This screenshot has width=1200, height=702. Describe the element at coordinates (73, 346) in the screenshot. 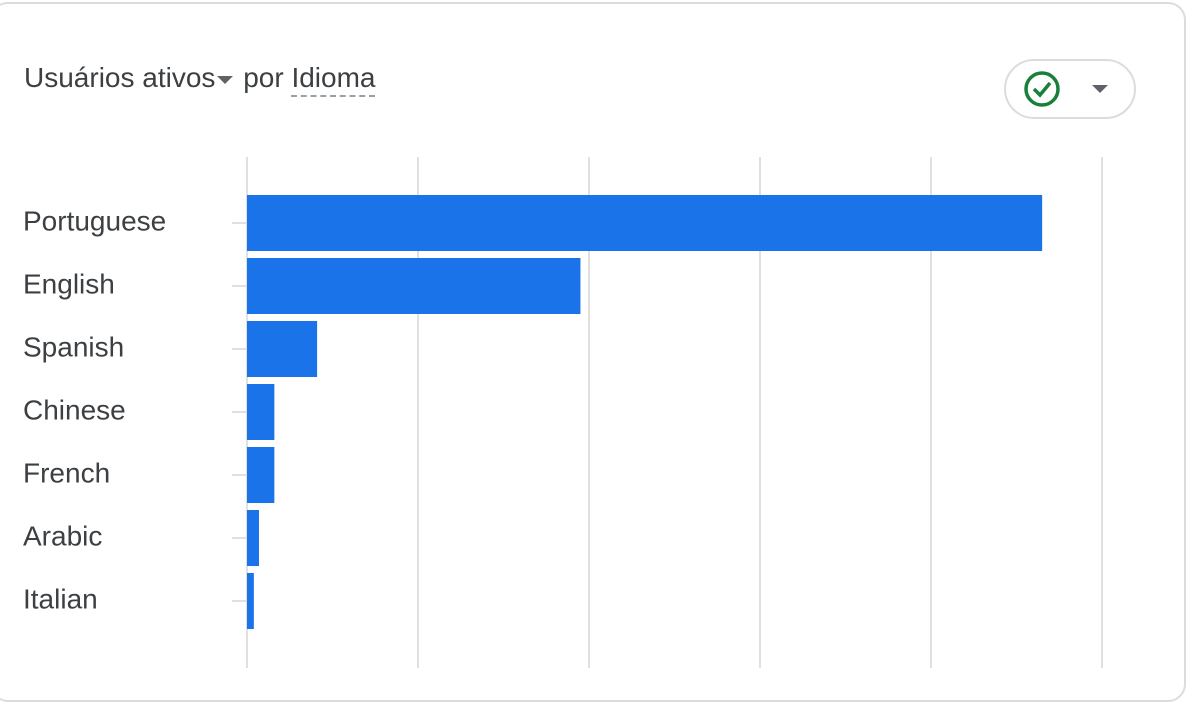

I see `category-label: Spanish` at that location.